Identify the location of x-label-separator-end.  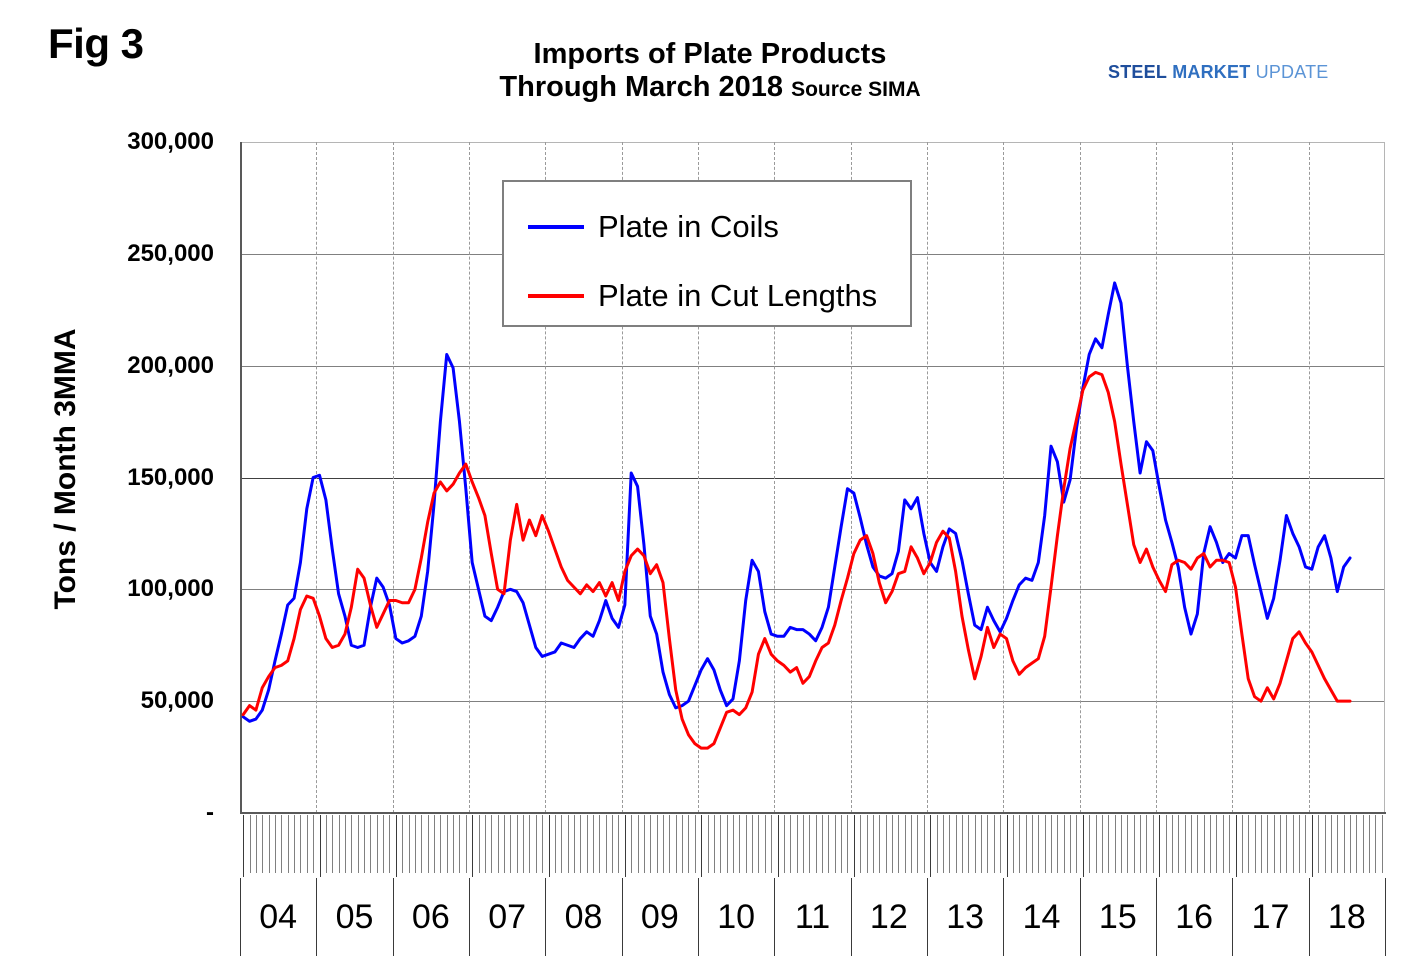
(1385, 917).